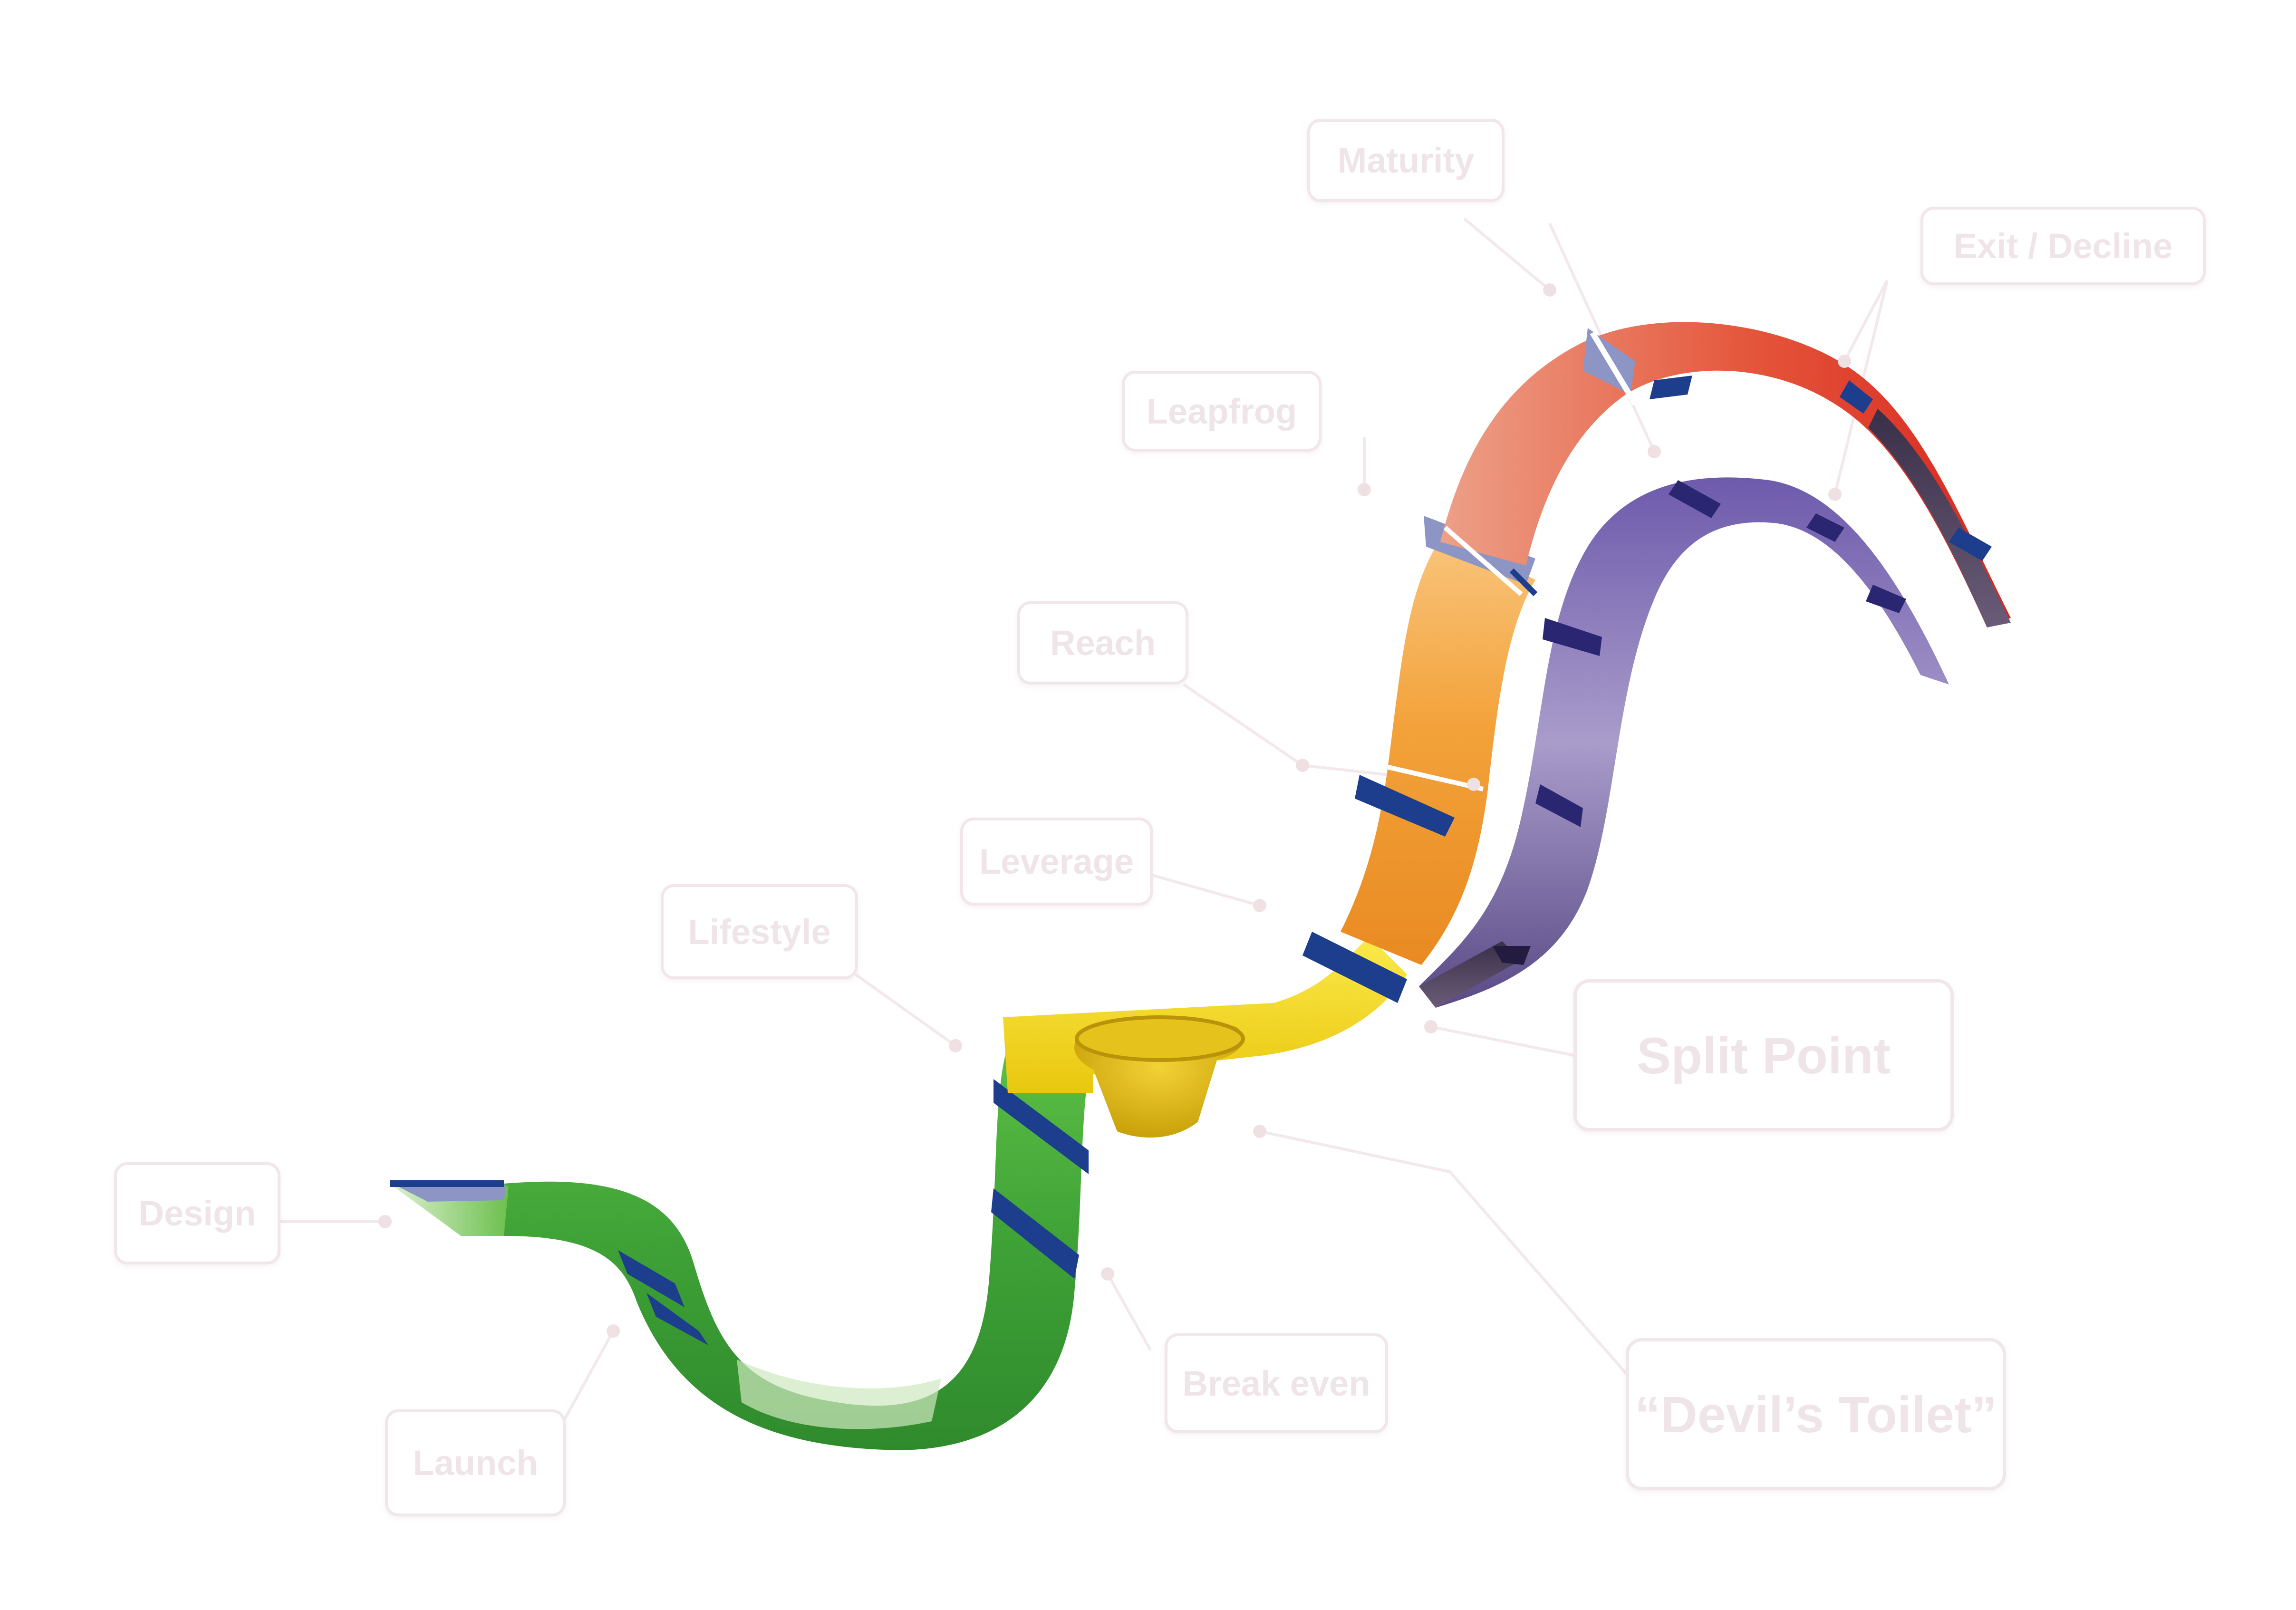 This screenshot has height=1610, width=2296. I want to click on growth-ribbon, so click(741, 1248).